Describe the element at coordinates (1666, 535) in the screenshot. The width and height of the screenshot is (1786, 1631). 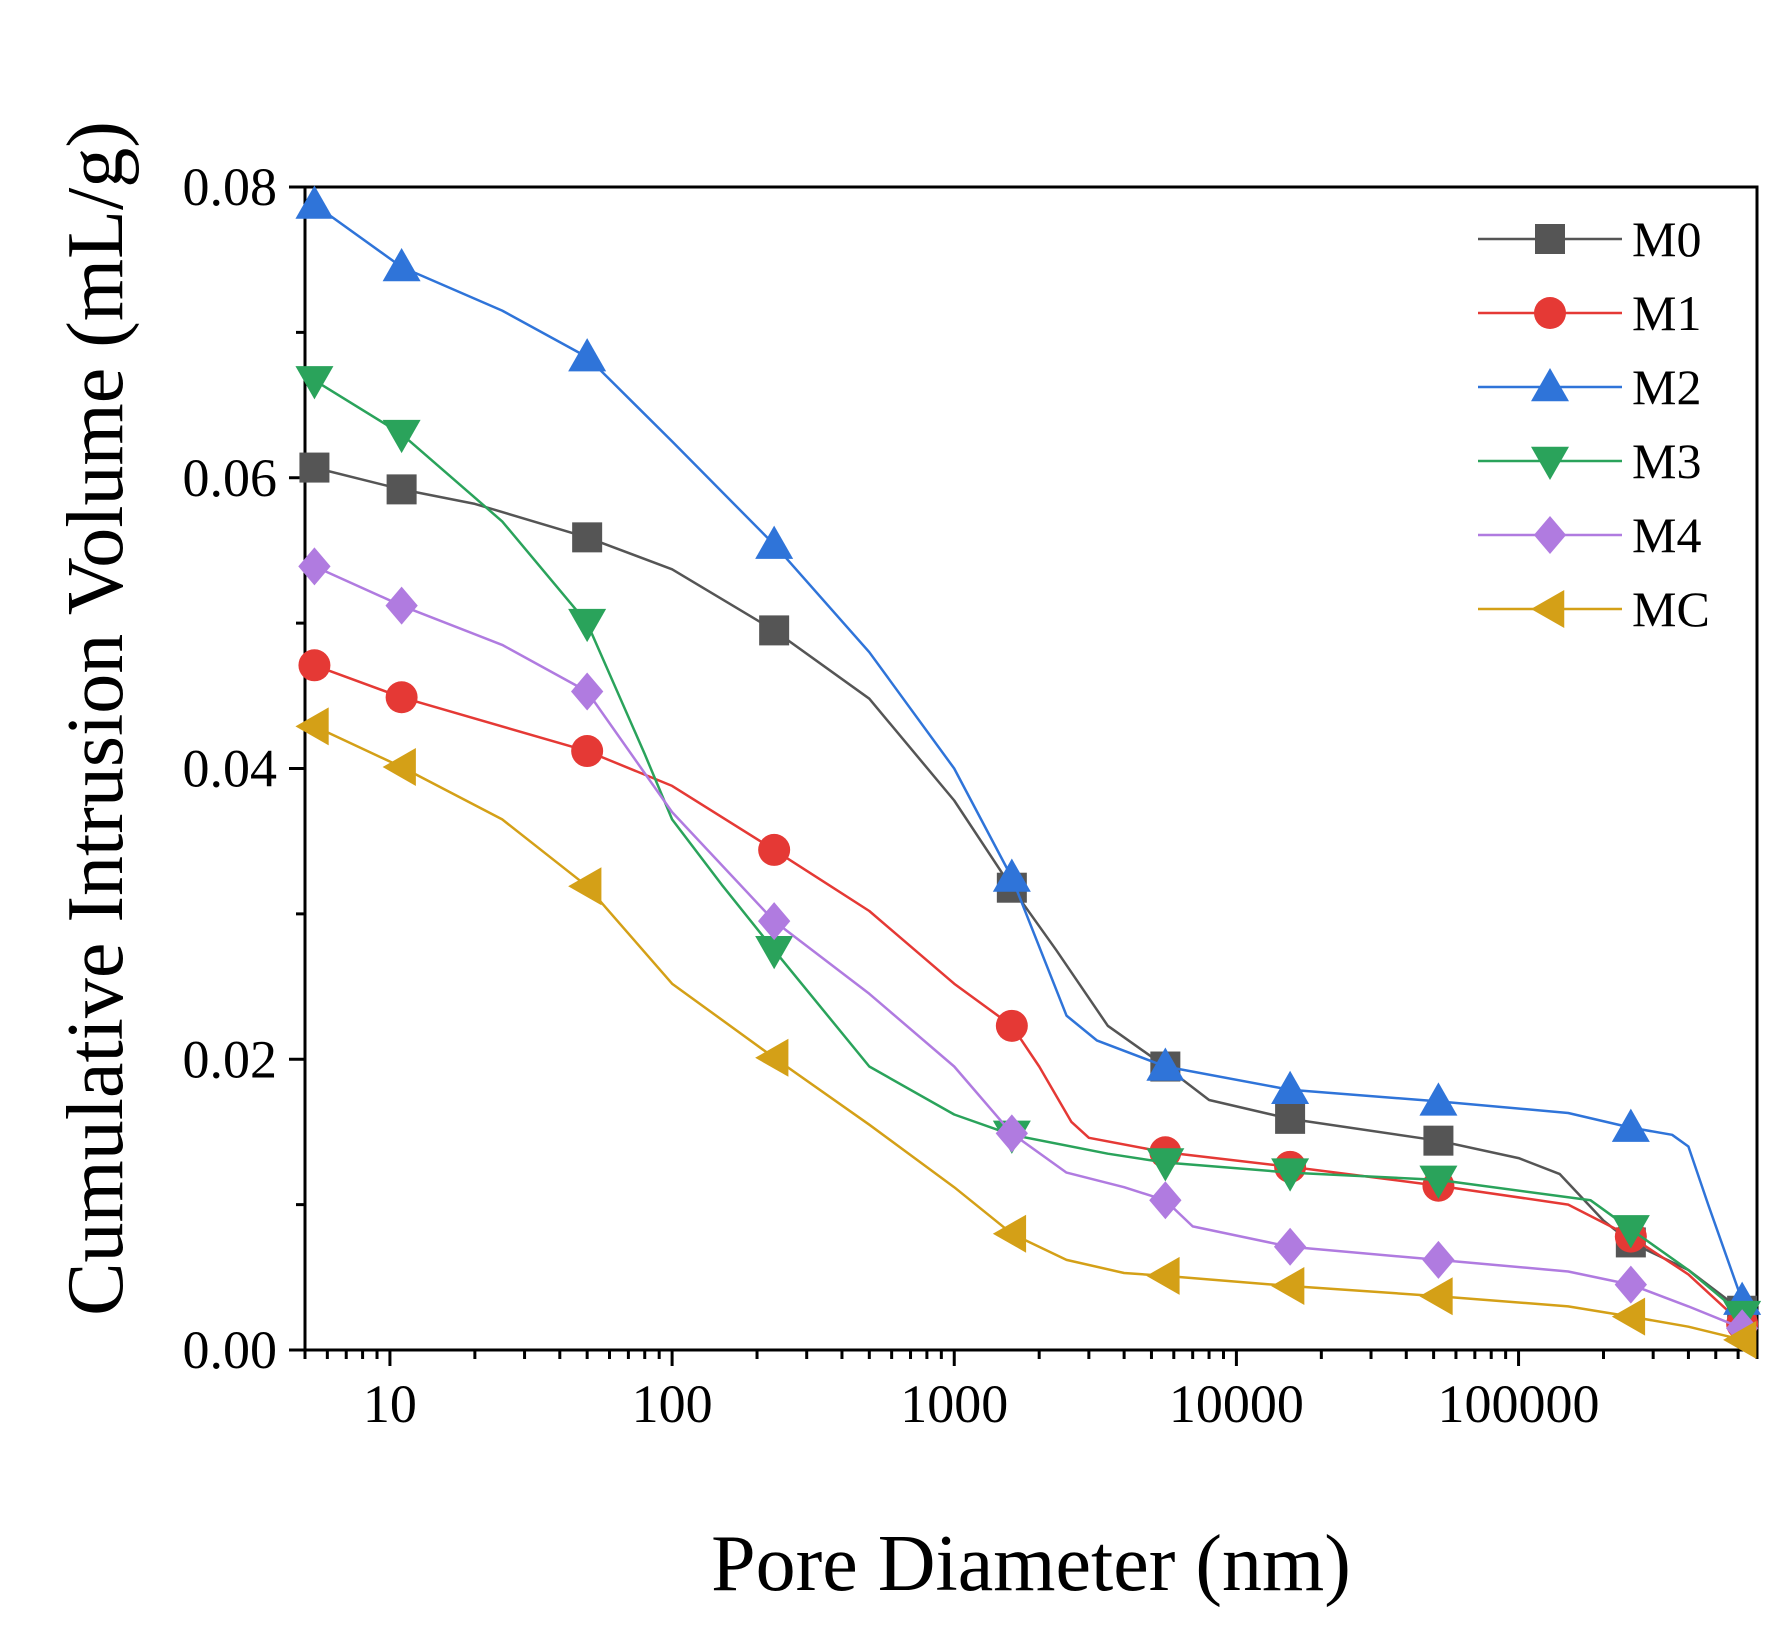
I see `legend-label: M4` at that location.